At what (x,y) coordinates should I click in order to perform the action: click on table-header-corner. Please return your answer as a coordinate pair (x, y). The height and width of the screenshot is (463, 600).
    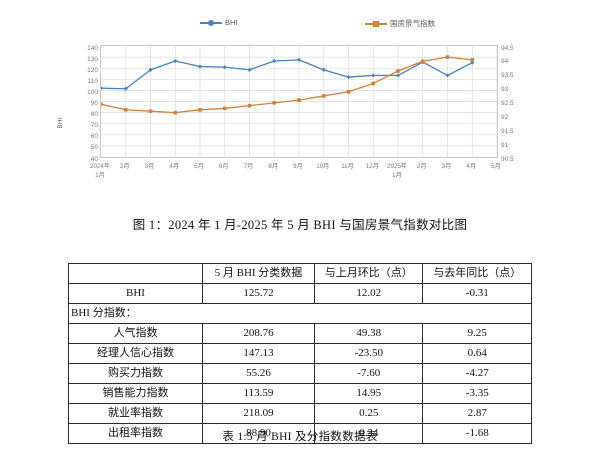
    Looking at the image, I should click on (135, 273).